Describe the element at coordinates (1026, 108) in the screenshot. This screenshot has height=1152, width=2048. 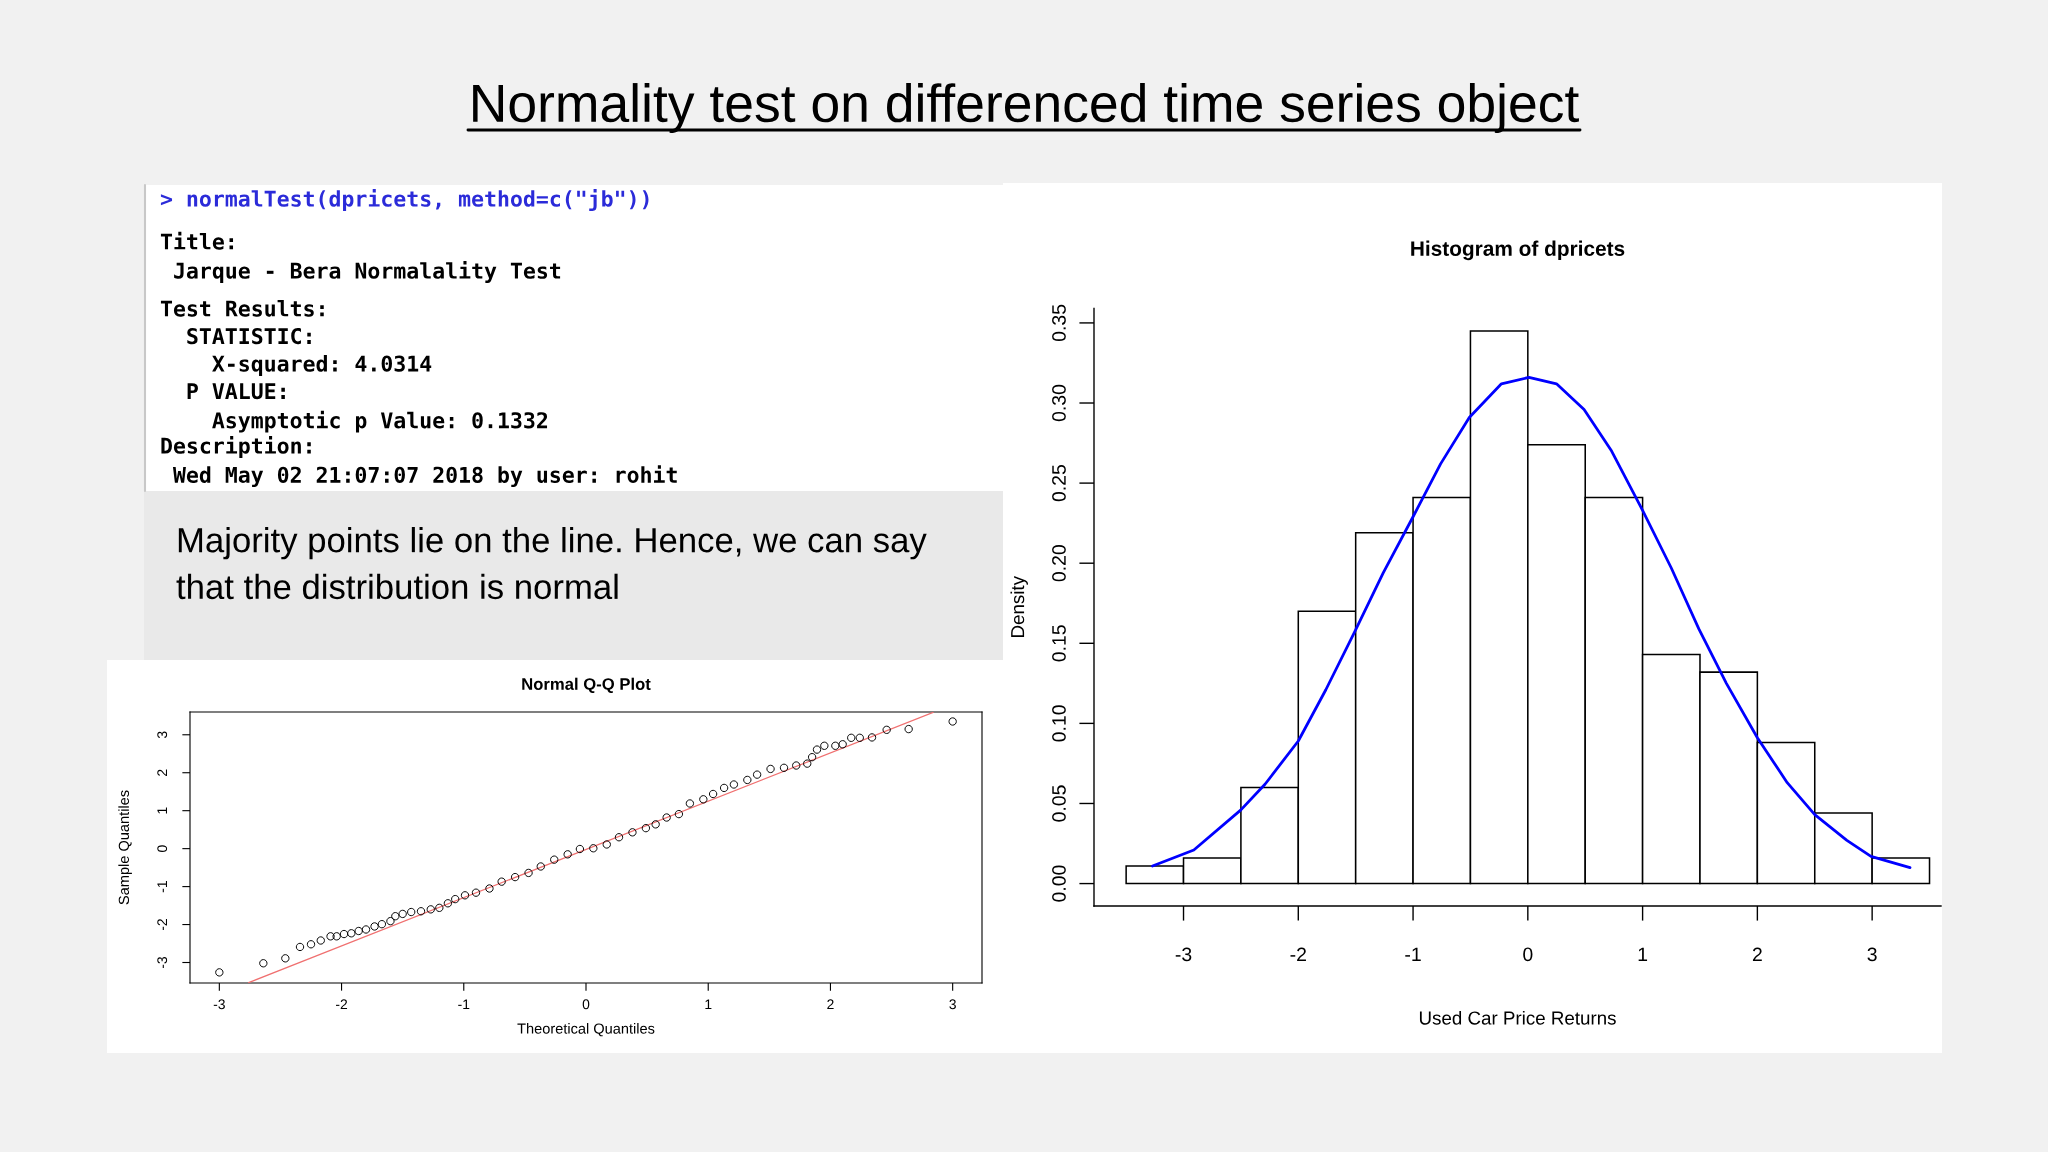
I see `text: Normality test on differenced time series object` at that location.